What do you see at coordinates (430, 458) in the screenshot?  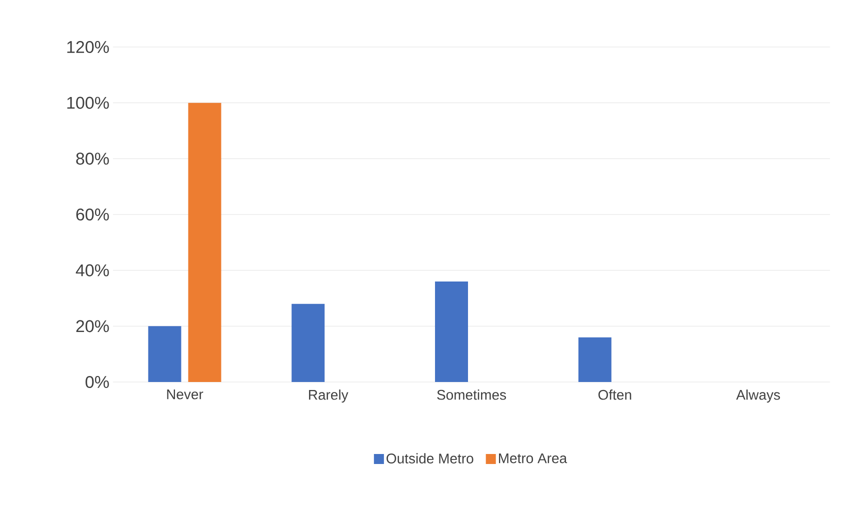 I see `legend-label: Outside Metro` at bounding box center [430, 458].